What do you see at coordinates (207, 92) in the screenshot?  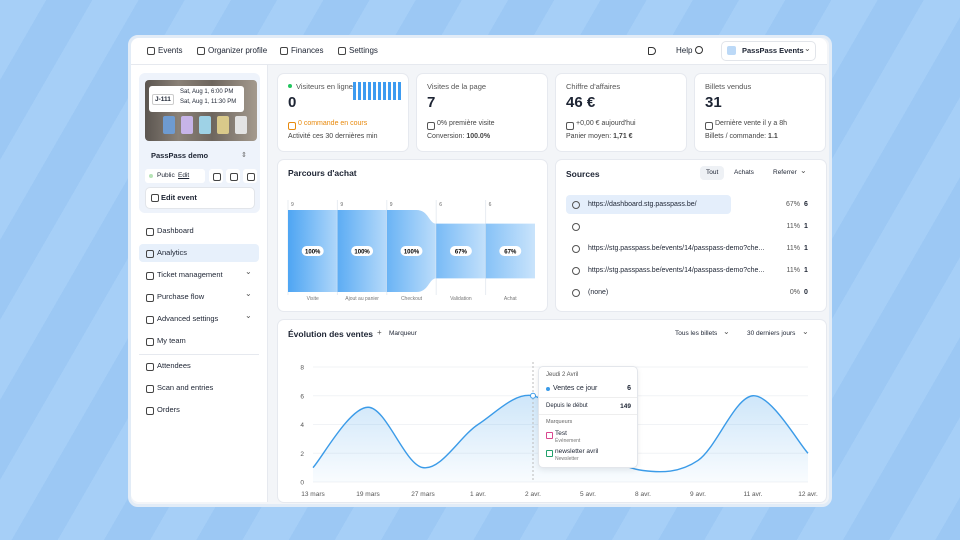 I see `ticket-date: Sat, Aug 1, 6:00 PM` at bounding box center [207, 92].